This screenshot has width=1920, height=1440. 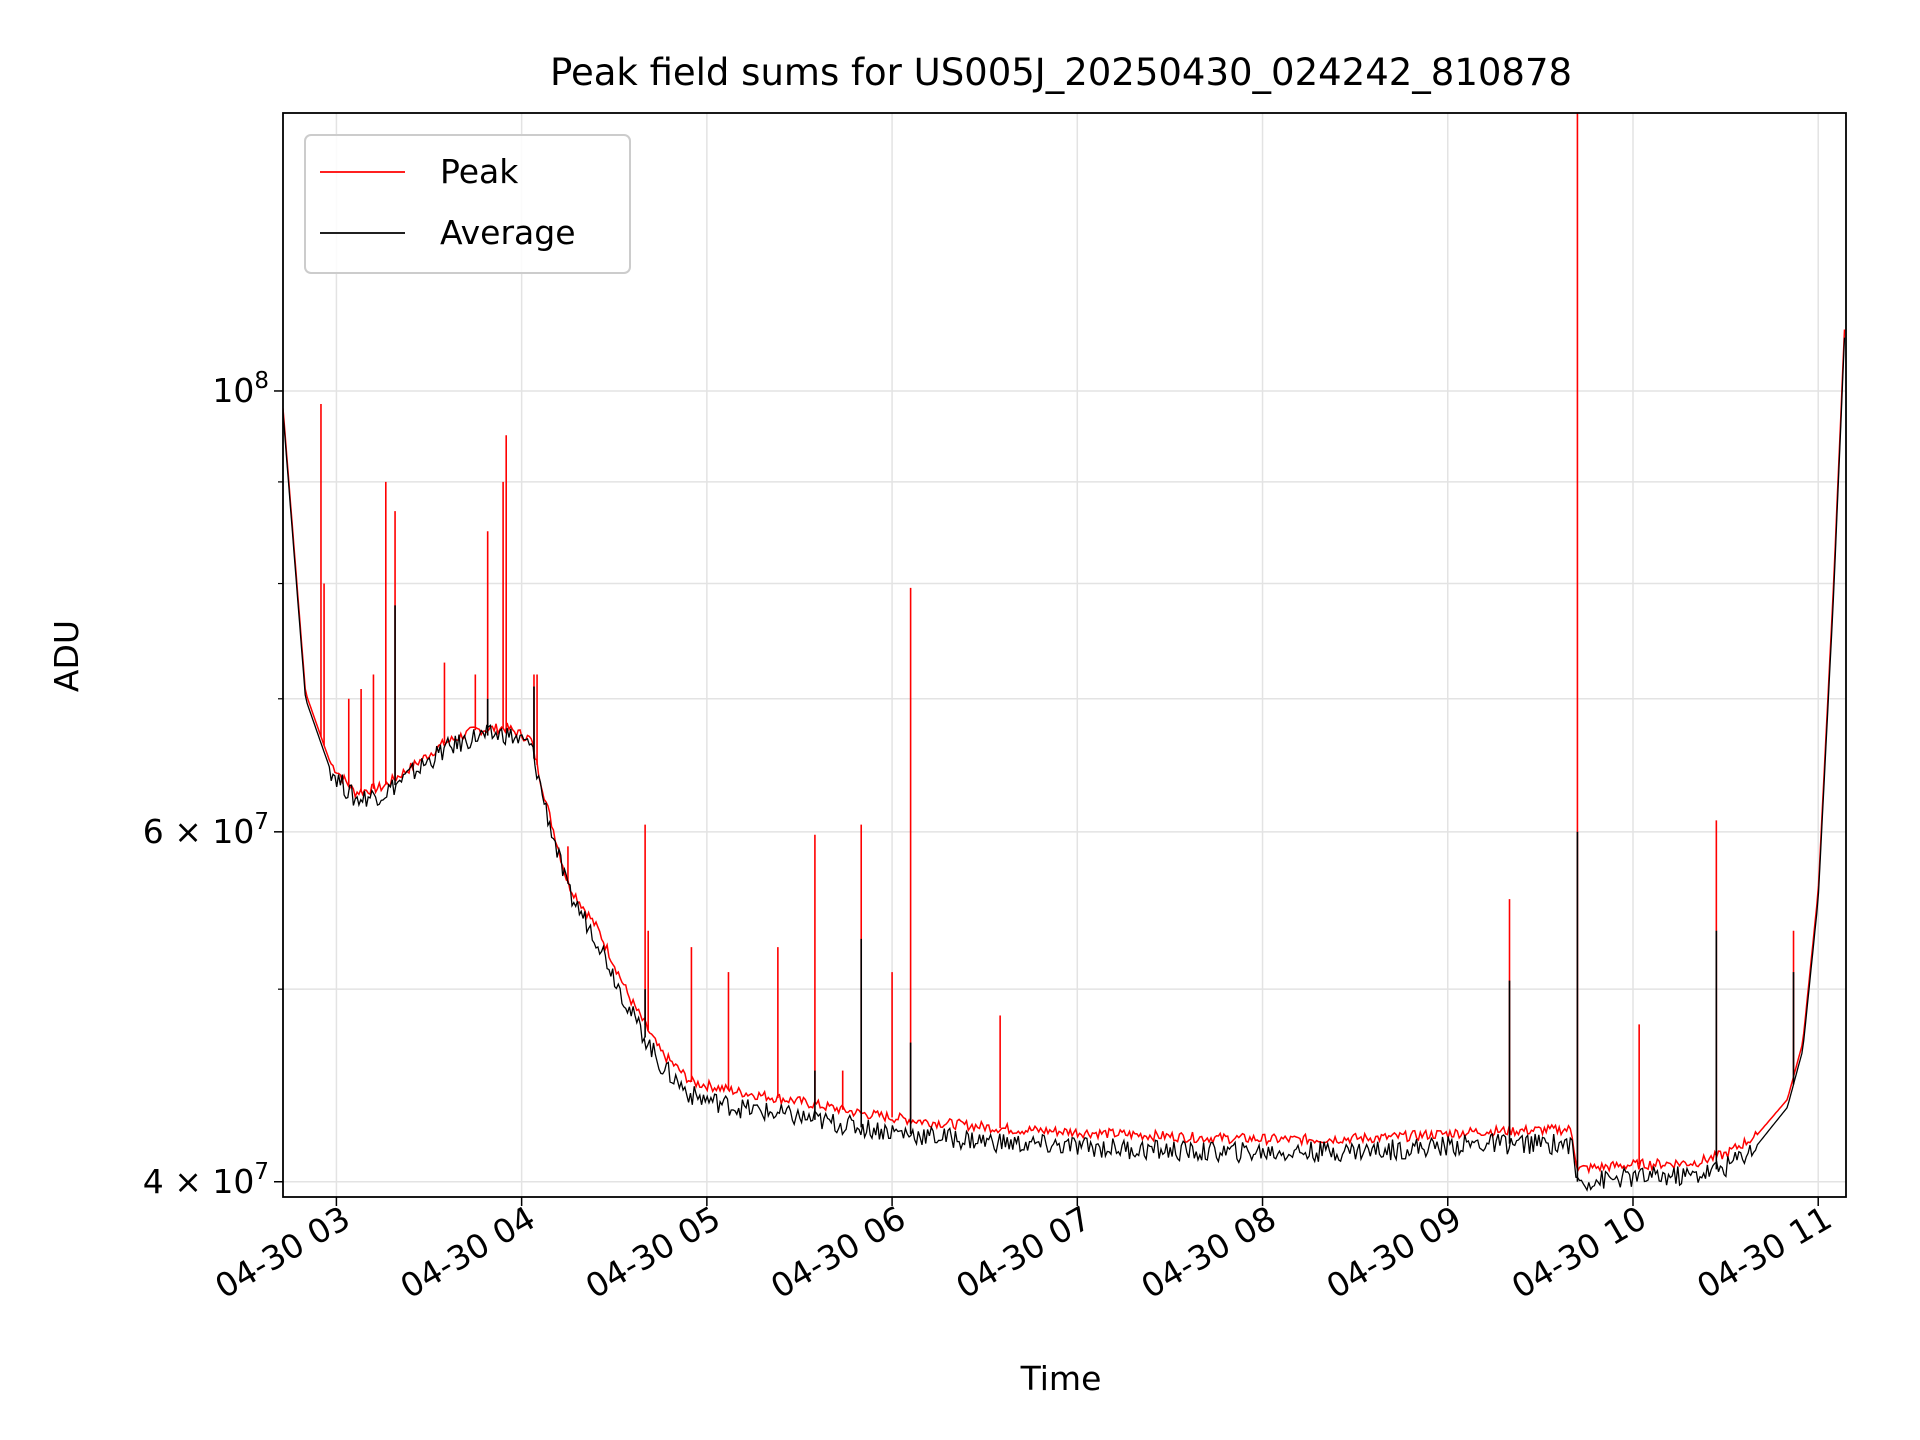 What do you see at coordinates (508, 232) in the screenshot?
I see `legend-average-label: Average` at bounding box center [508, 232].